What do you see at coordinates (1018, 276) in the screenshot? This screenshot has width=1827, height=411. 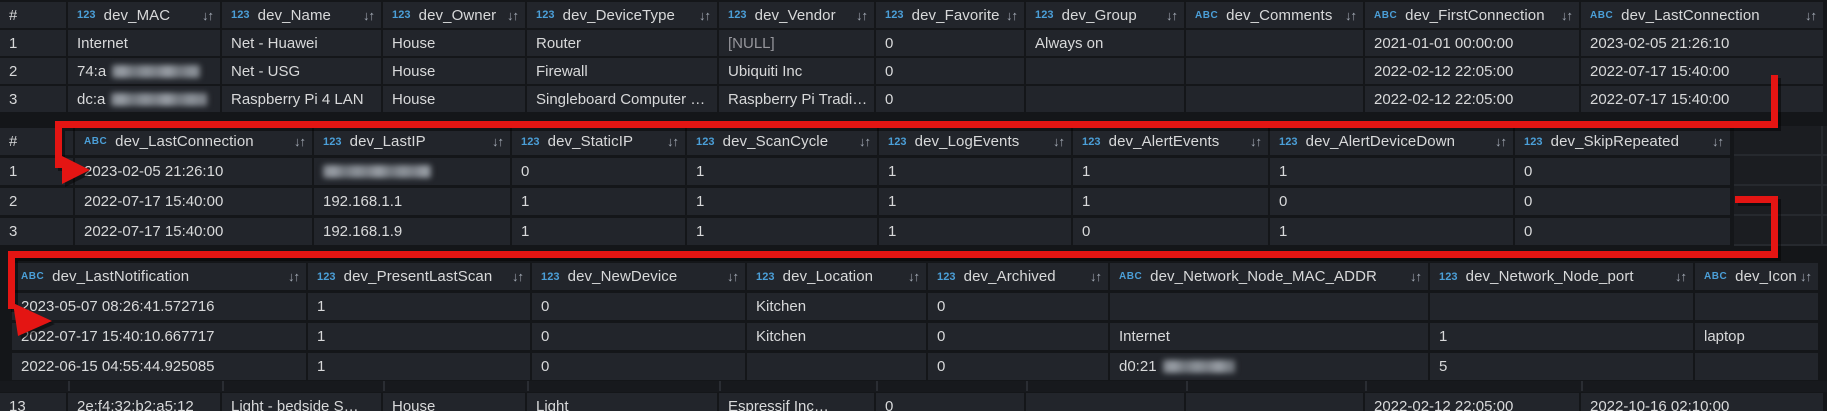 I see `column-header-dev_Archived: 123 dev_Archived ↓↑` at bounding box center [1018, 276].